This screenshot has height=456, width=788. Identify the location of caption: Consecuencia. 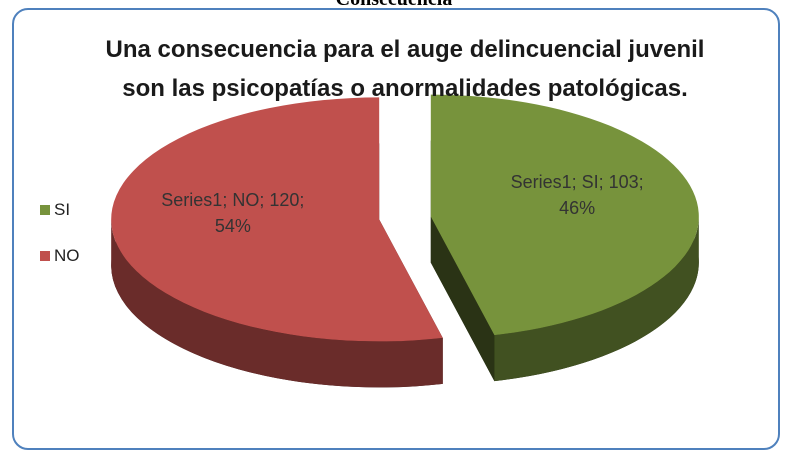
(394, 5).